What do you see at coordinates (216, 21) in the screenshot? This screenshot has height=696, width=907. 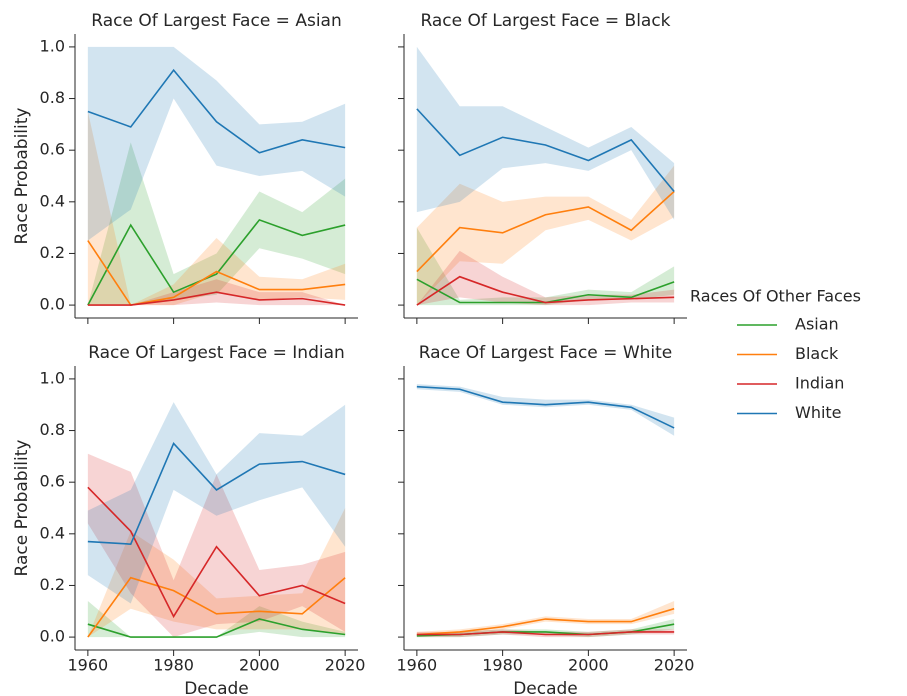 I see `panel-title: Race Of Largest Face = Asian` at bounding box center [216, 21].